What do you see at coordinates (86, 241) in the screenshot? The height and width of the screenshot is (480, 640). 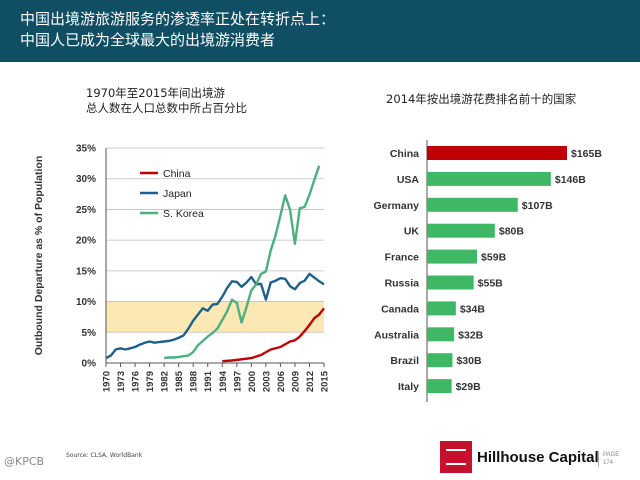 I see `y-tick-label: 20%` at bounding box center [86, 241].